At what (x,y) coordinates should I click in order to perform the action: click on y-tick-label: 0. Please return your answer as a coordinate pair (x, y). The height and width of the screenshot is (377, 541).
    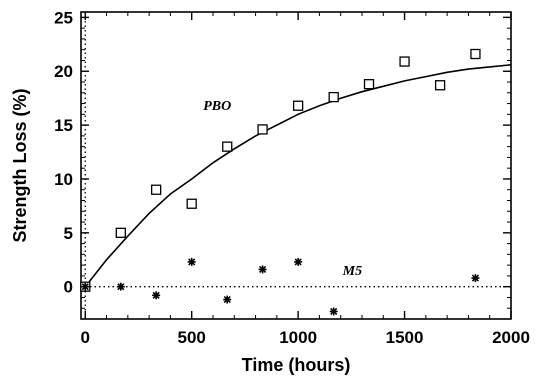
    Looking at the image, I should click on (68, 287).